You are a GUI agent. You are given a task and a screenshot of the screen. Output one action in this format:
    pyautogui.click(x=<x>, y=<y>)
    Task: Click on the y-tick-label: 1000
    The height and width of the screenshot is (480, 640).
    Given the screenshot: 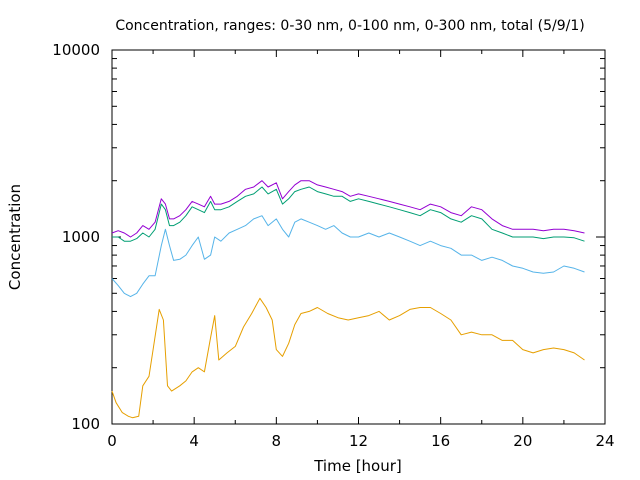 What is the action you would take?
    pyautogui.click(x=81, y=237)
    